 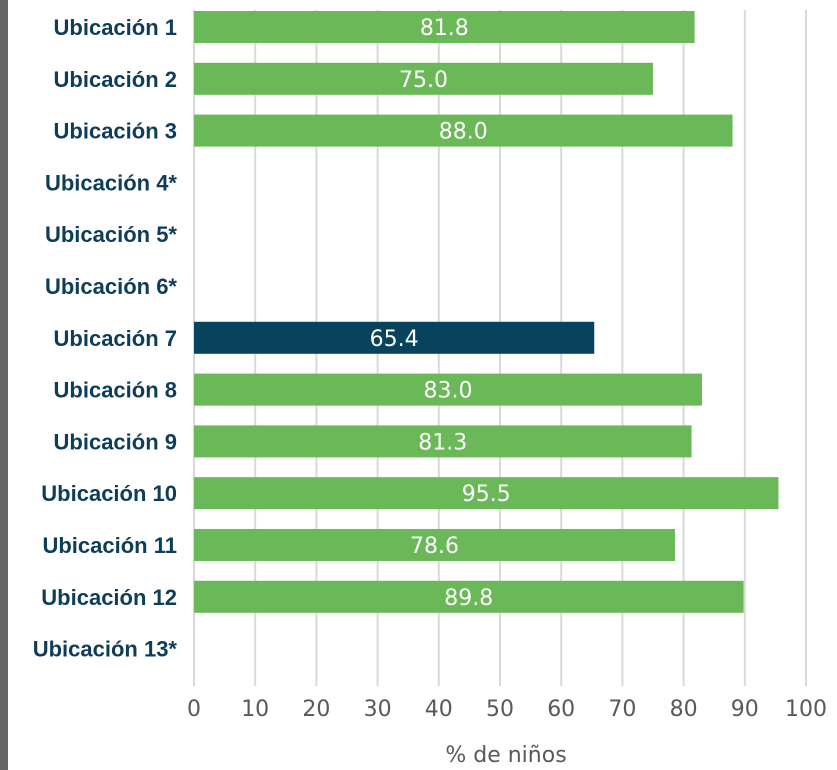 I want to click on x-tick-label: 40, so click(x=439, y=709).